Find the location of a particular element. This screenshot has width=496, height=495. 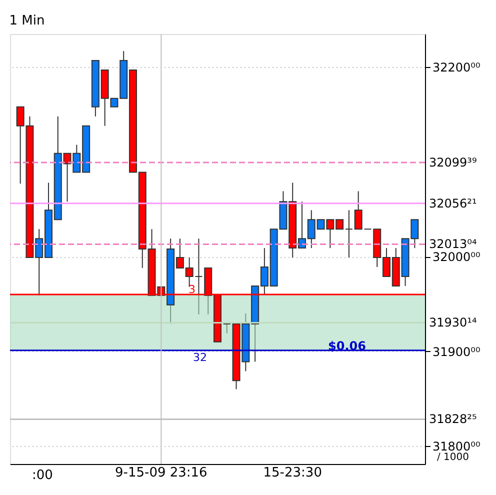

annotation: 3 is located at coordinates (192, 289).